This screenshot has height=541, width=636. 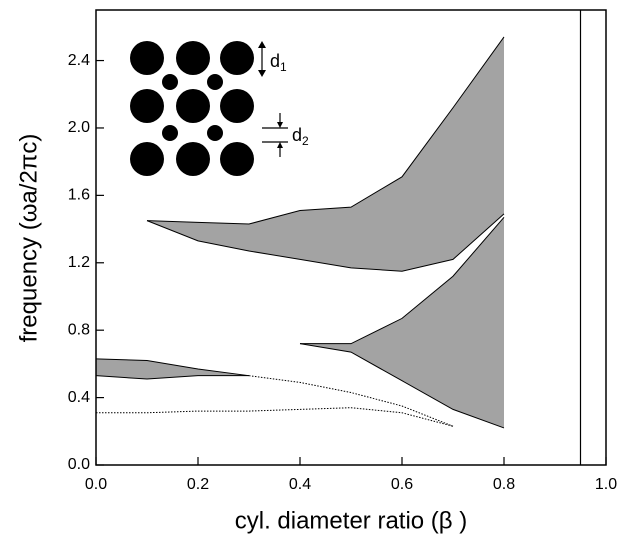 I want to click on x-tick-label: 0.6, so click(x=402, y=484).